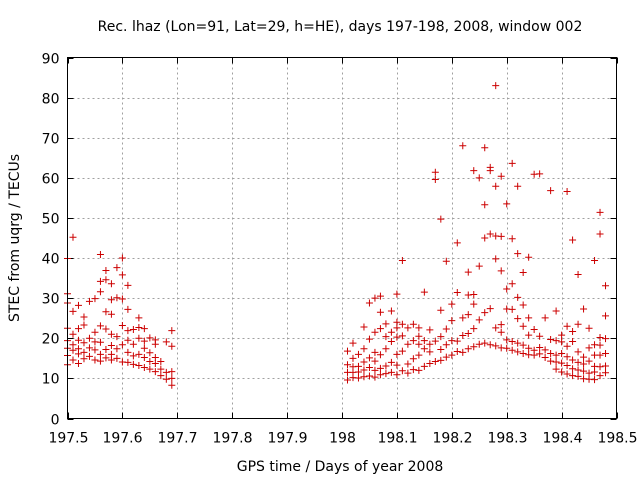  Describe the element at coordinates (51, 380) in the screenshot. I see `y-tick-label: 10` at that location.